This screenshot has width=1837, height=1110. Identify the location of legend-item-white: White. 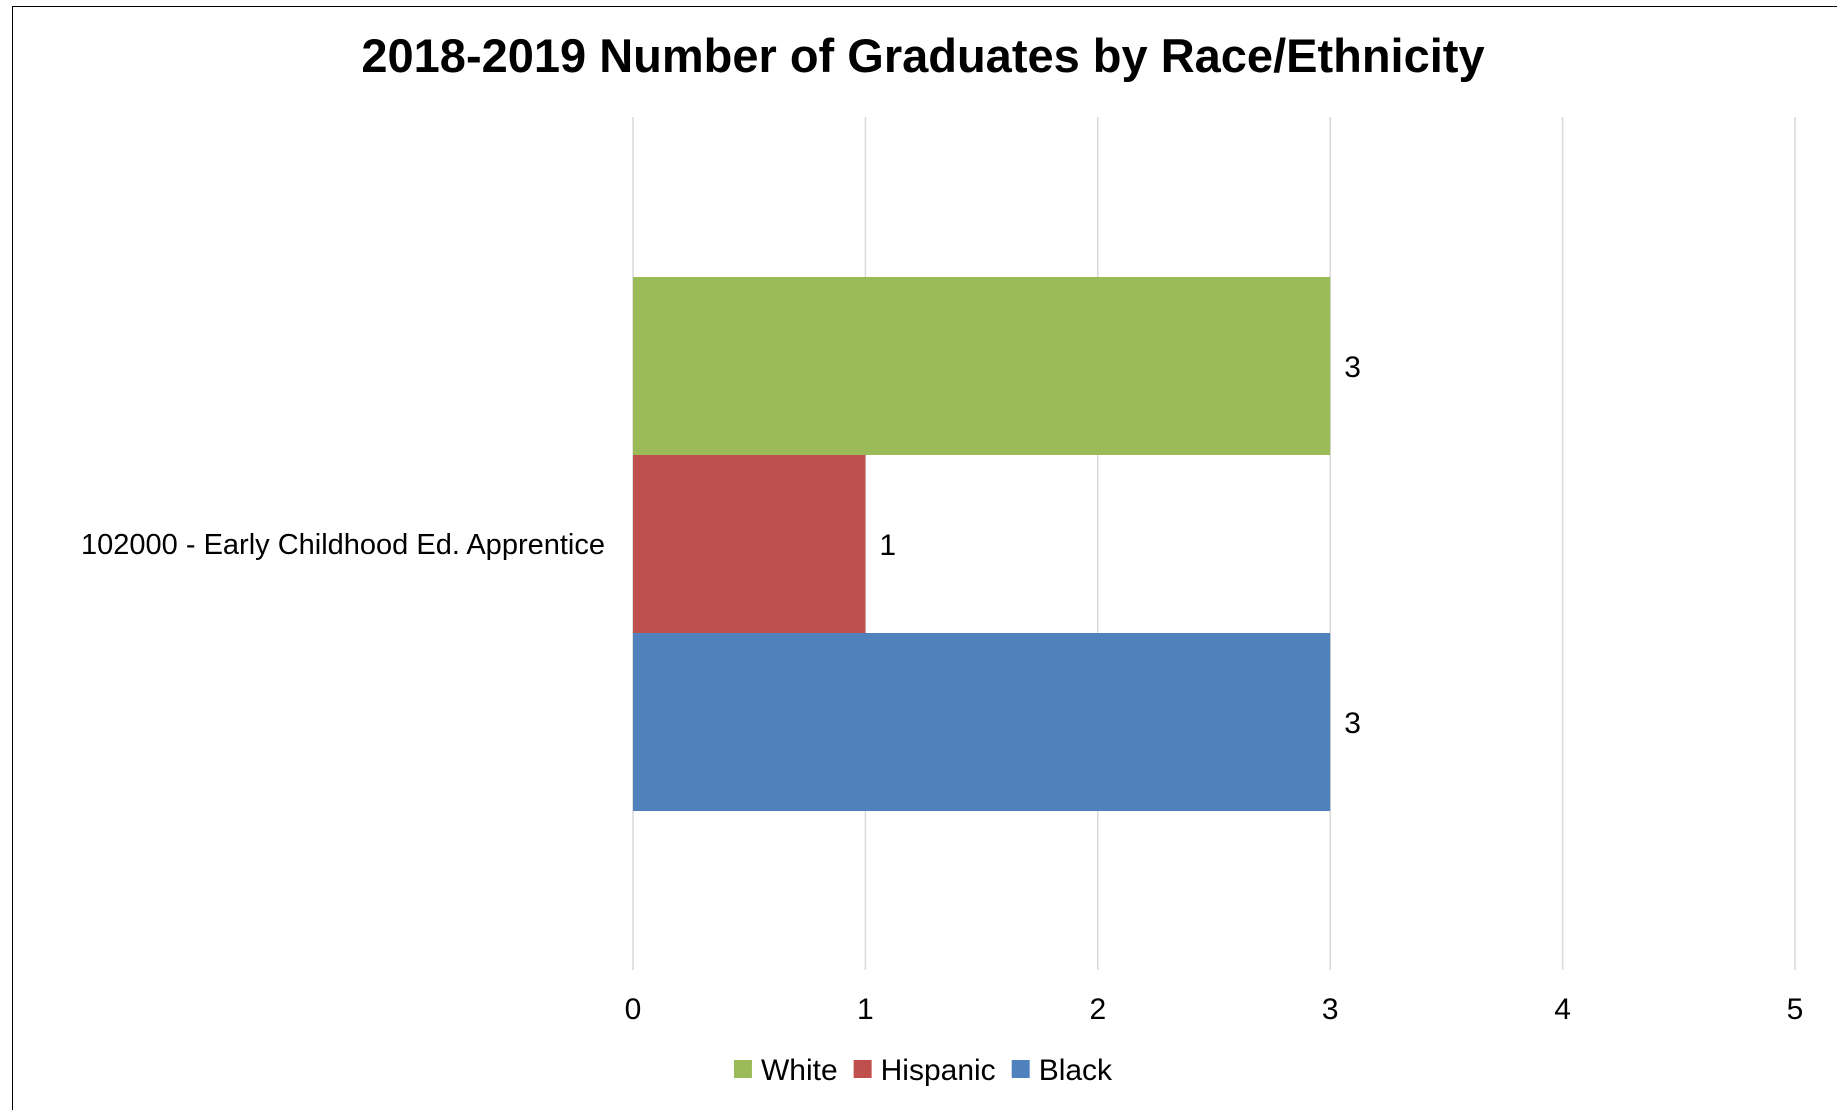
(785, 1070).